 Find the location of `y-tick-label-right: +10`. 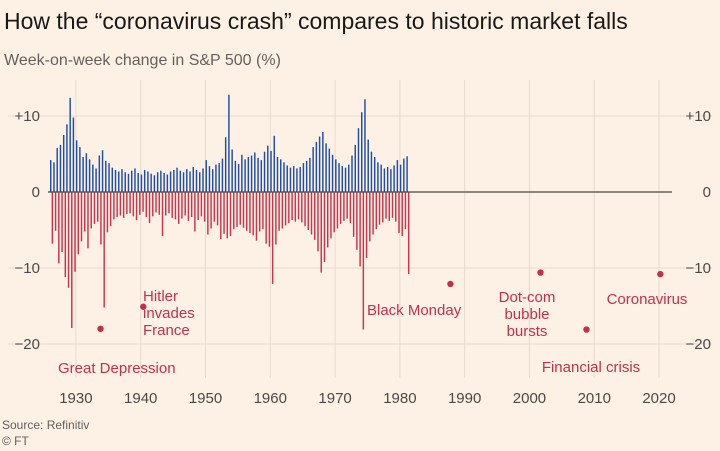

y-tick-label-right: +10 is located at coordinates (698, 116).